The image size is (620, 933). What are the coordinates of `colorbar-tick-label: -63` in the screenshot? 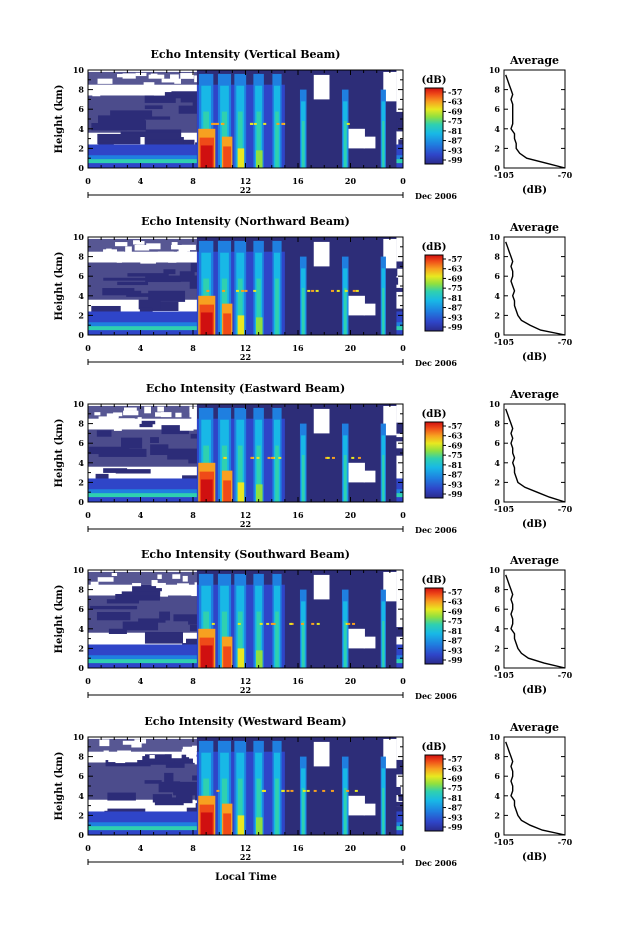 It's located at (455, 269).